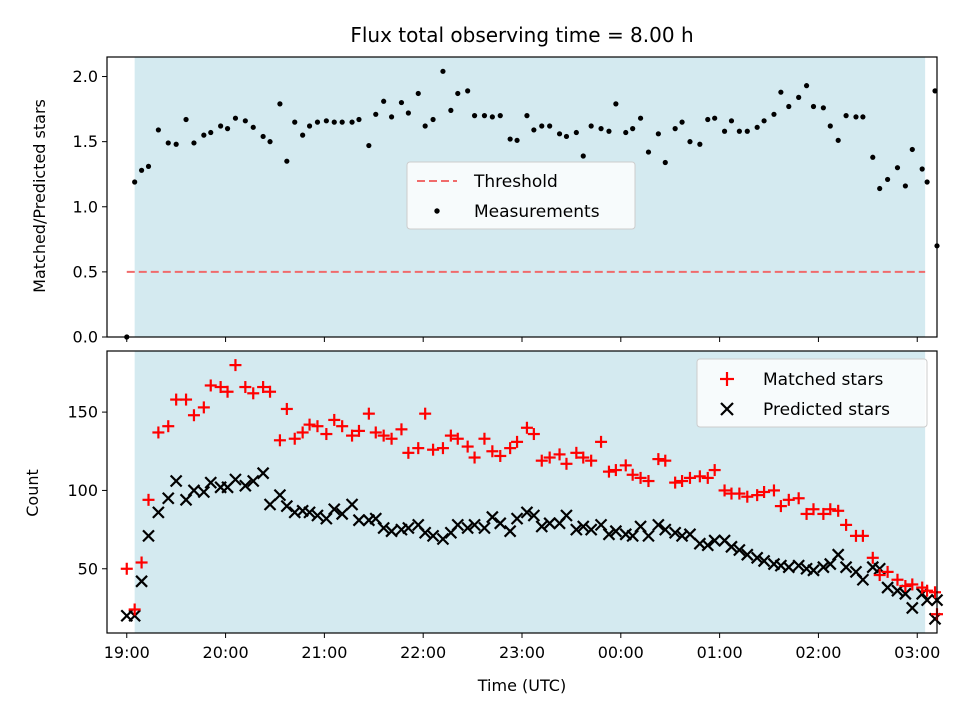 This screenshot has width=960, height=720. Describe the element at coordinates (85, 337) in the screenshot. I see `y-tick-label: 0.0` at that location.